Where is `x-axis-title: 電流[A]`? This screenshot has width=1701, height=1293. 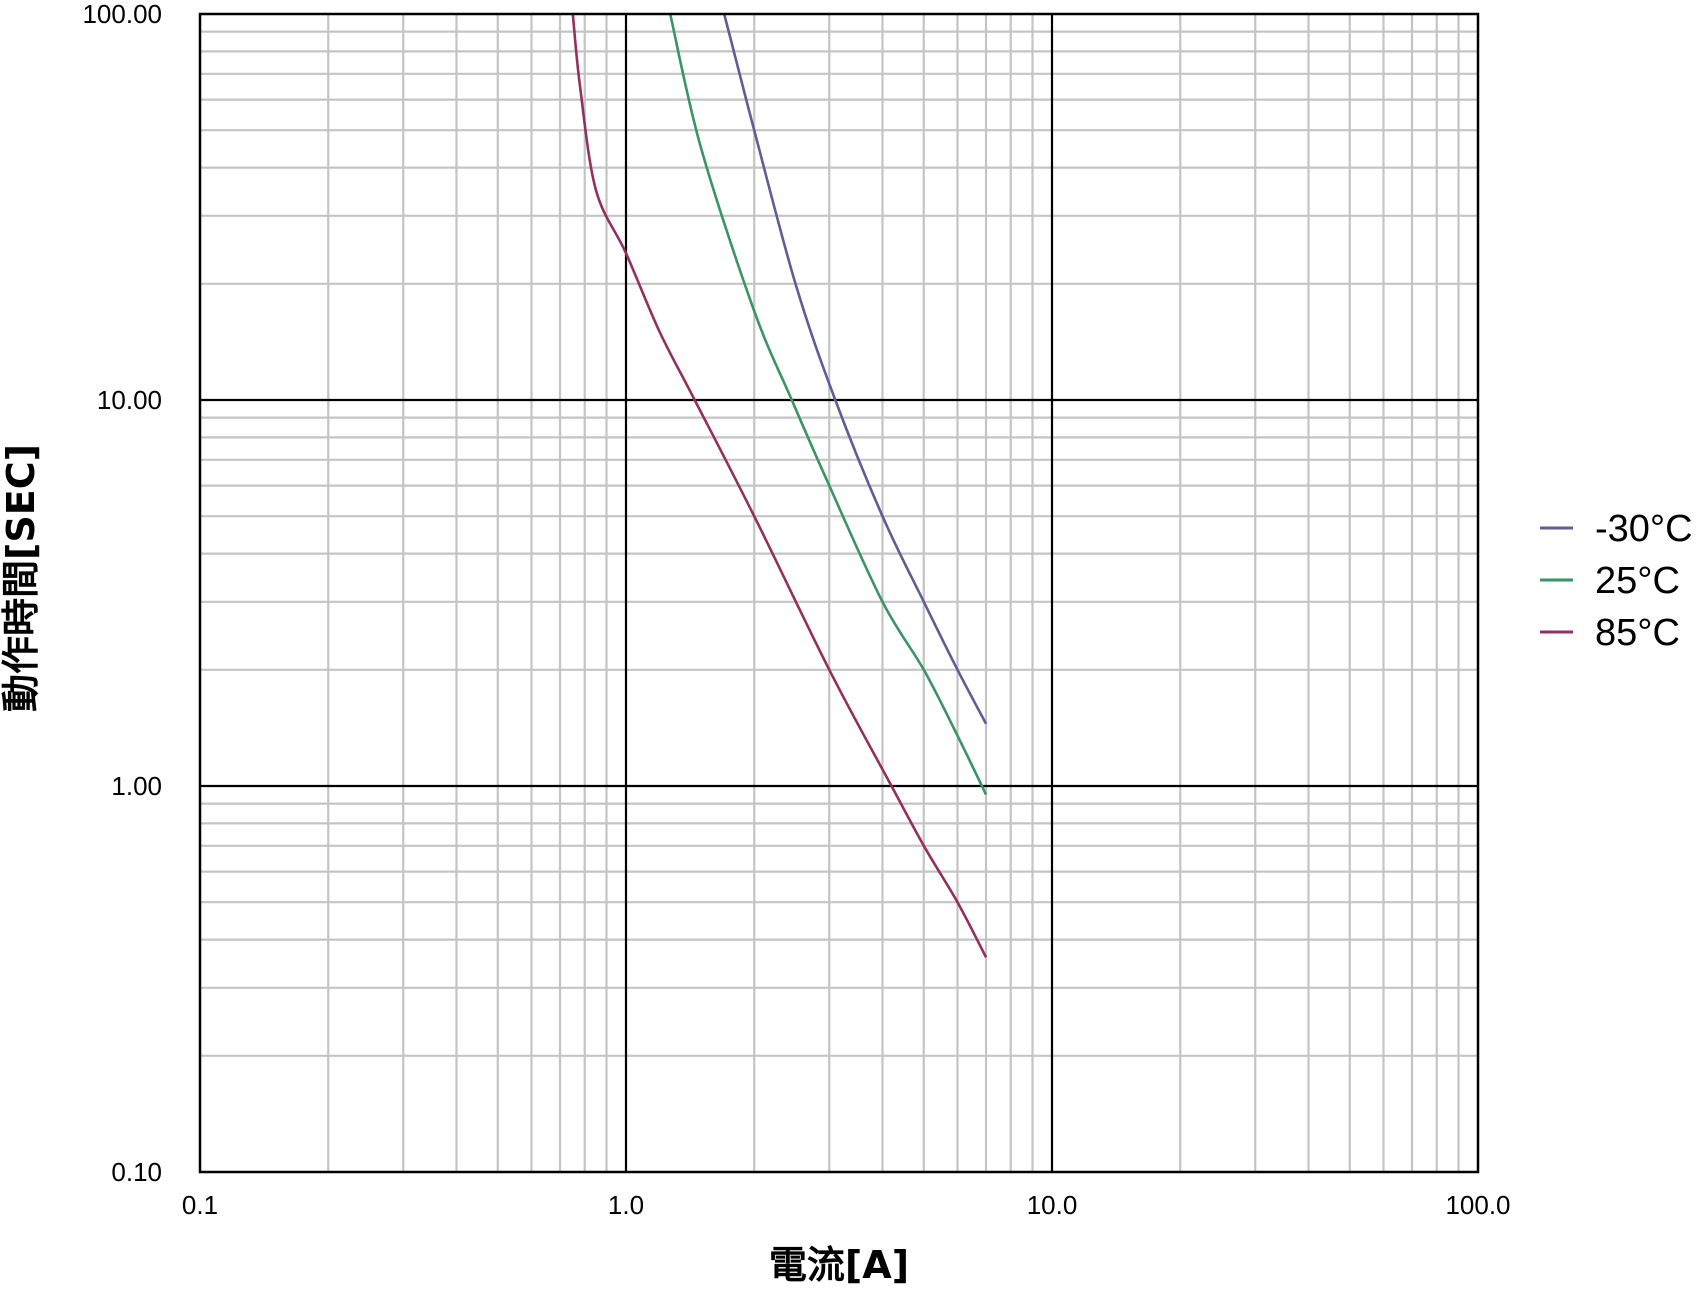 x-axis-title: 電流[A] is located at coordinates (839, 1265).